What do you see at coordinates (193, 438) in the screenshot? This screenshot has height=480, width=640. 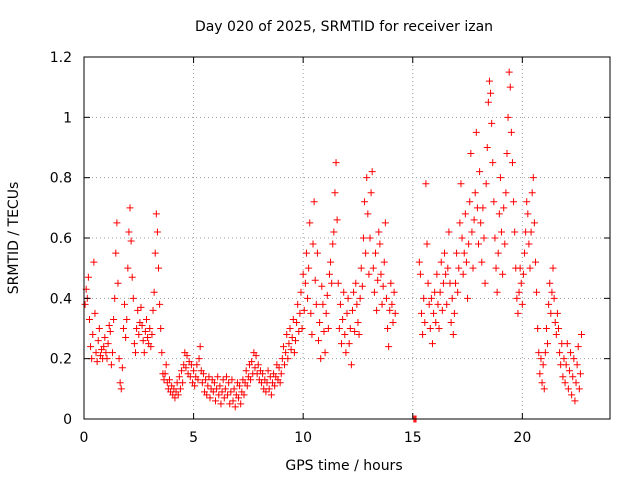 I see `x-tick-label: 5` at bounding box center [193, 438].